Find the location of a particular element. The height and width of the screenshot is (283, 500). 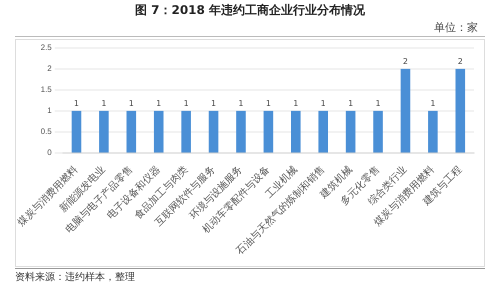

y-tick-label: 0.5 is located at coordinates (46, 131).